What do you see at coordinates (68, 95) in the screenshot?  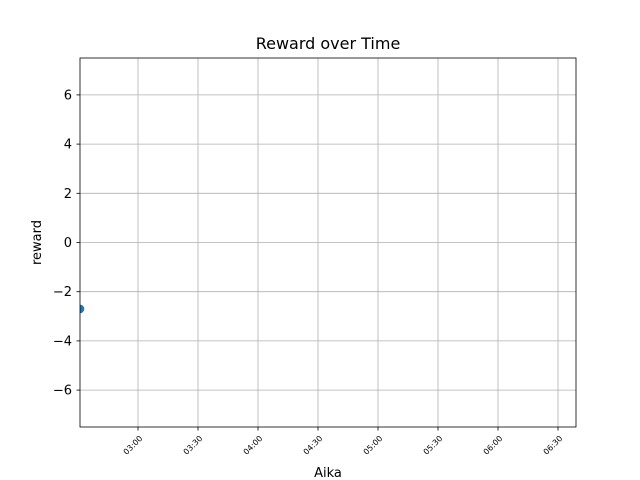 I see `y-tick-label: 6` at bounding box center [68, 95].